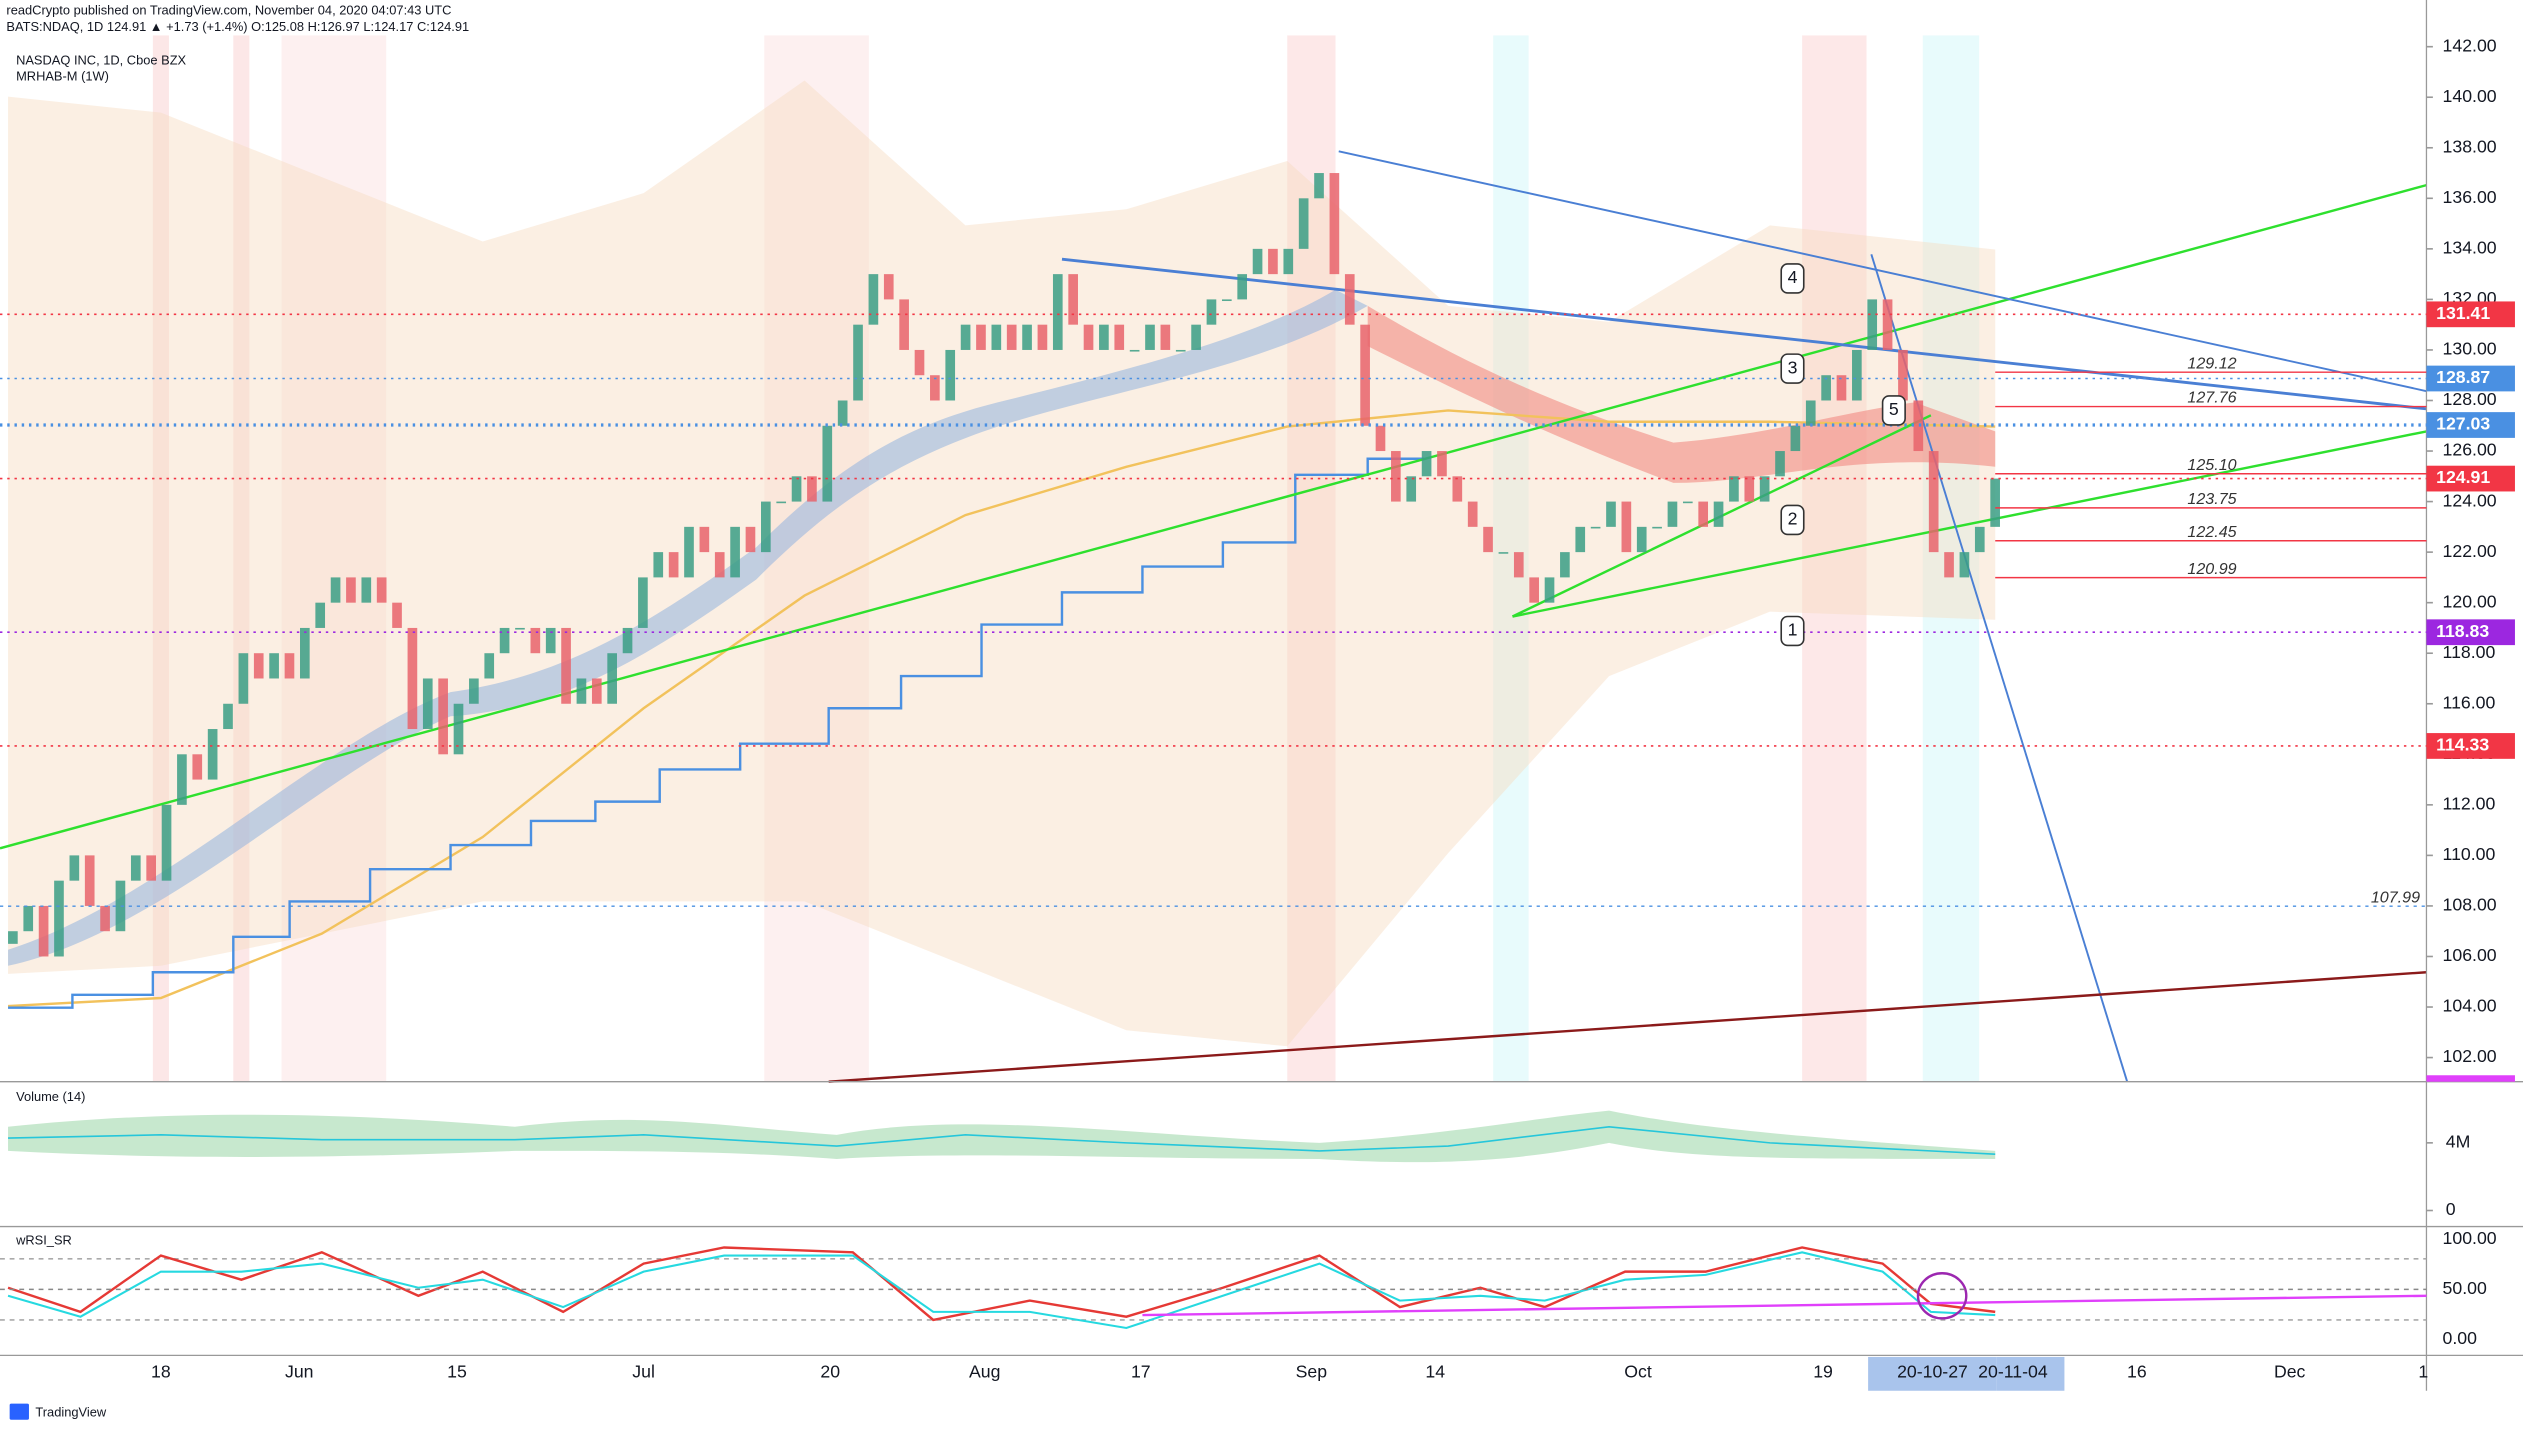 This screenshot has height=1431, width=2523. Describe the element at coordinates (2470, 905) in the screenshot. I see `y-tick-label: 108.00` at that location.